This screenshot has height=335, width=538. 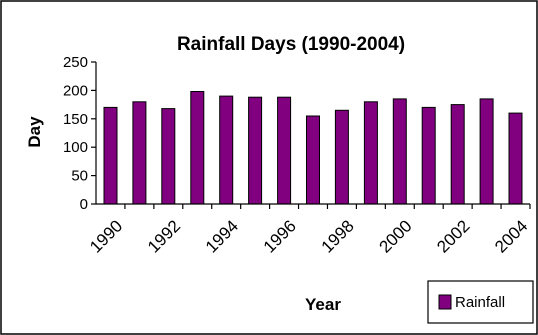 What do you see at coordinates (75, 62) in the screenshot?
I see `y-tick-label: 250` at bounding box center [75, 62].